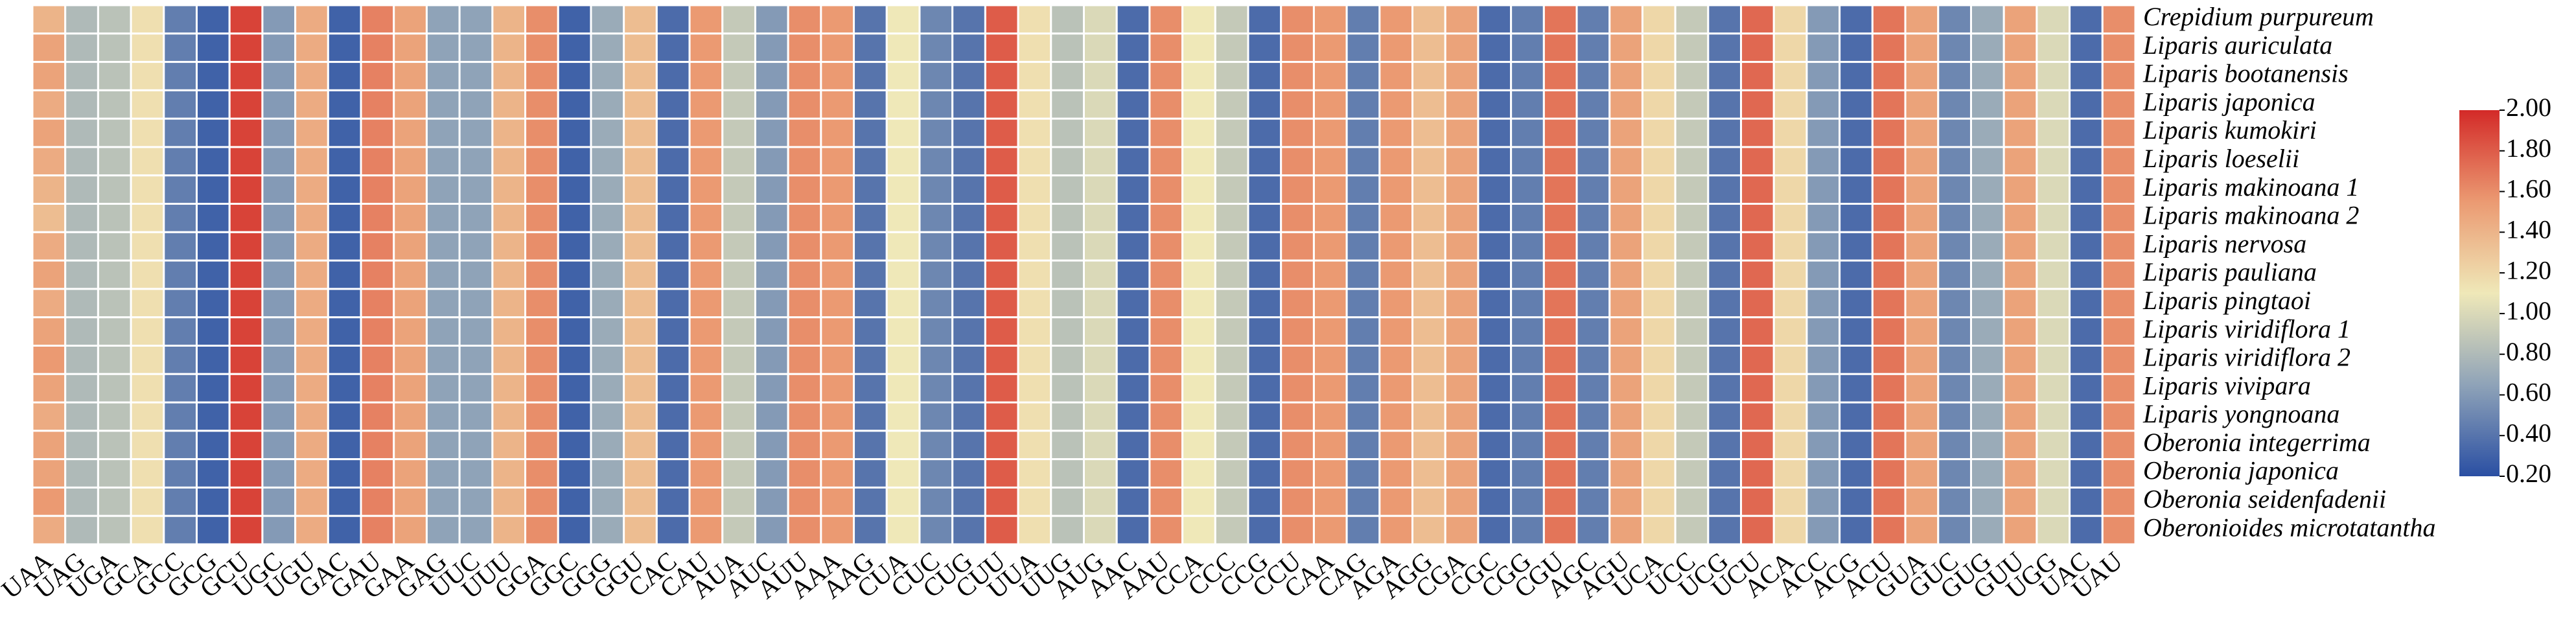  I want to click on colorbar-tick-label: 0.40, so click(2529, 432).